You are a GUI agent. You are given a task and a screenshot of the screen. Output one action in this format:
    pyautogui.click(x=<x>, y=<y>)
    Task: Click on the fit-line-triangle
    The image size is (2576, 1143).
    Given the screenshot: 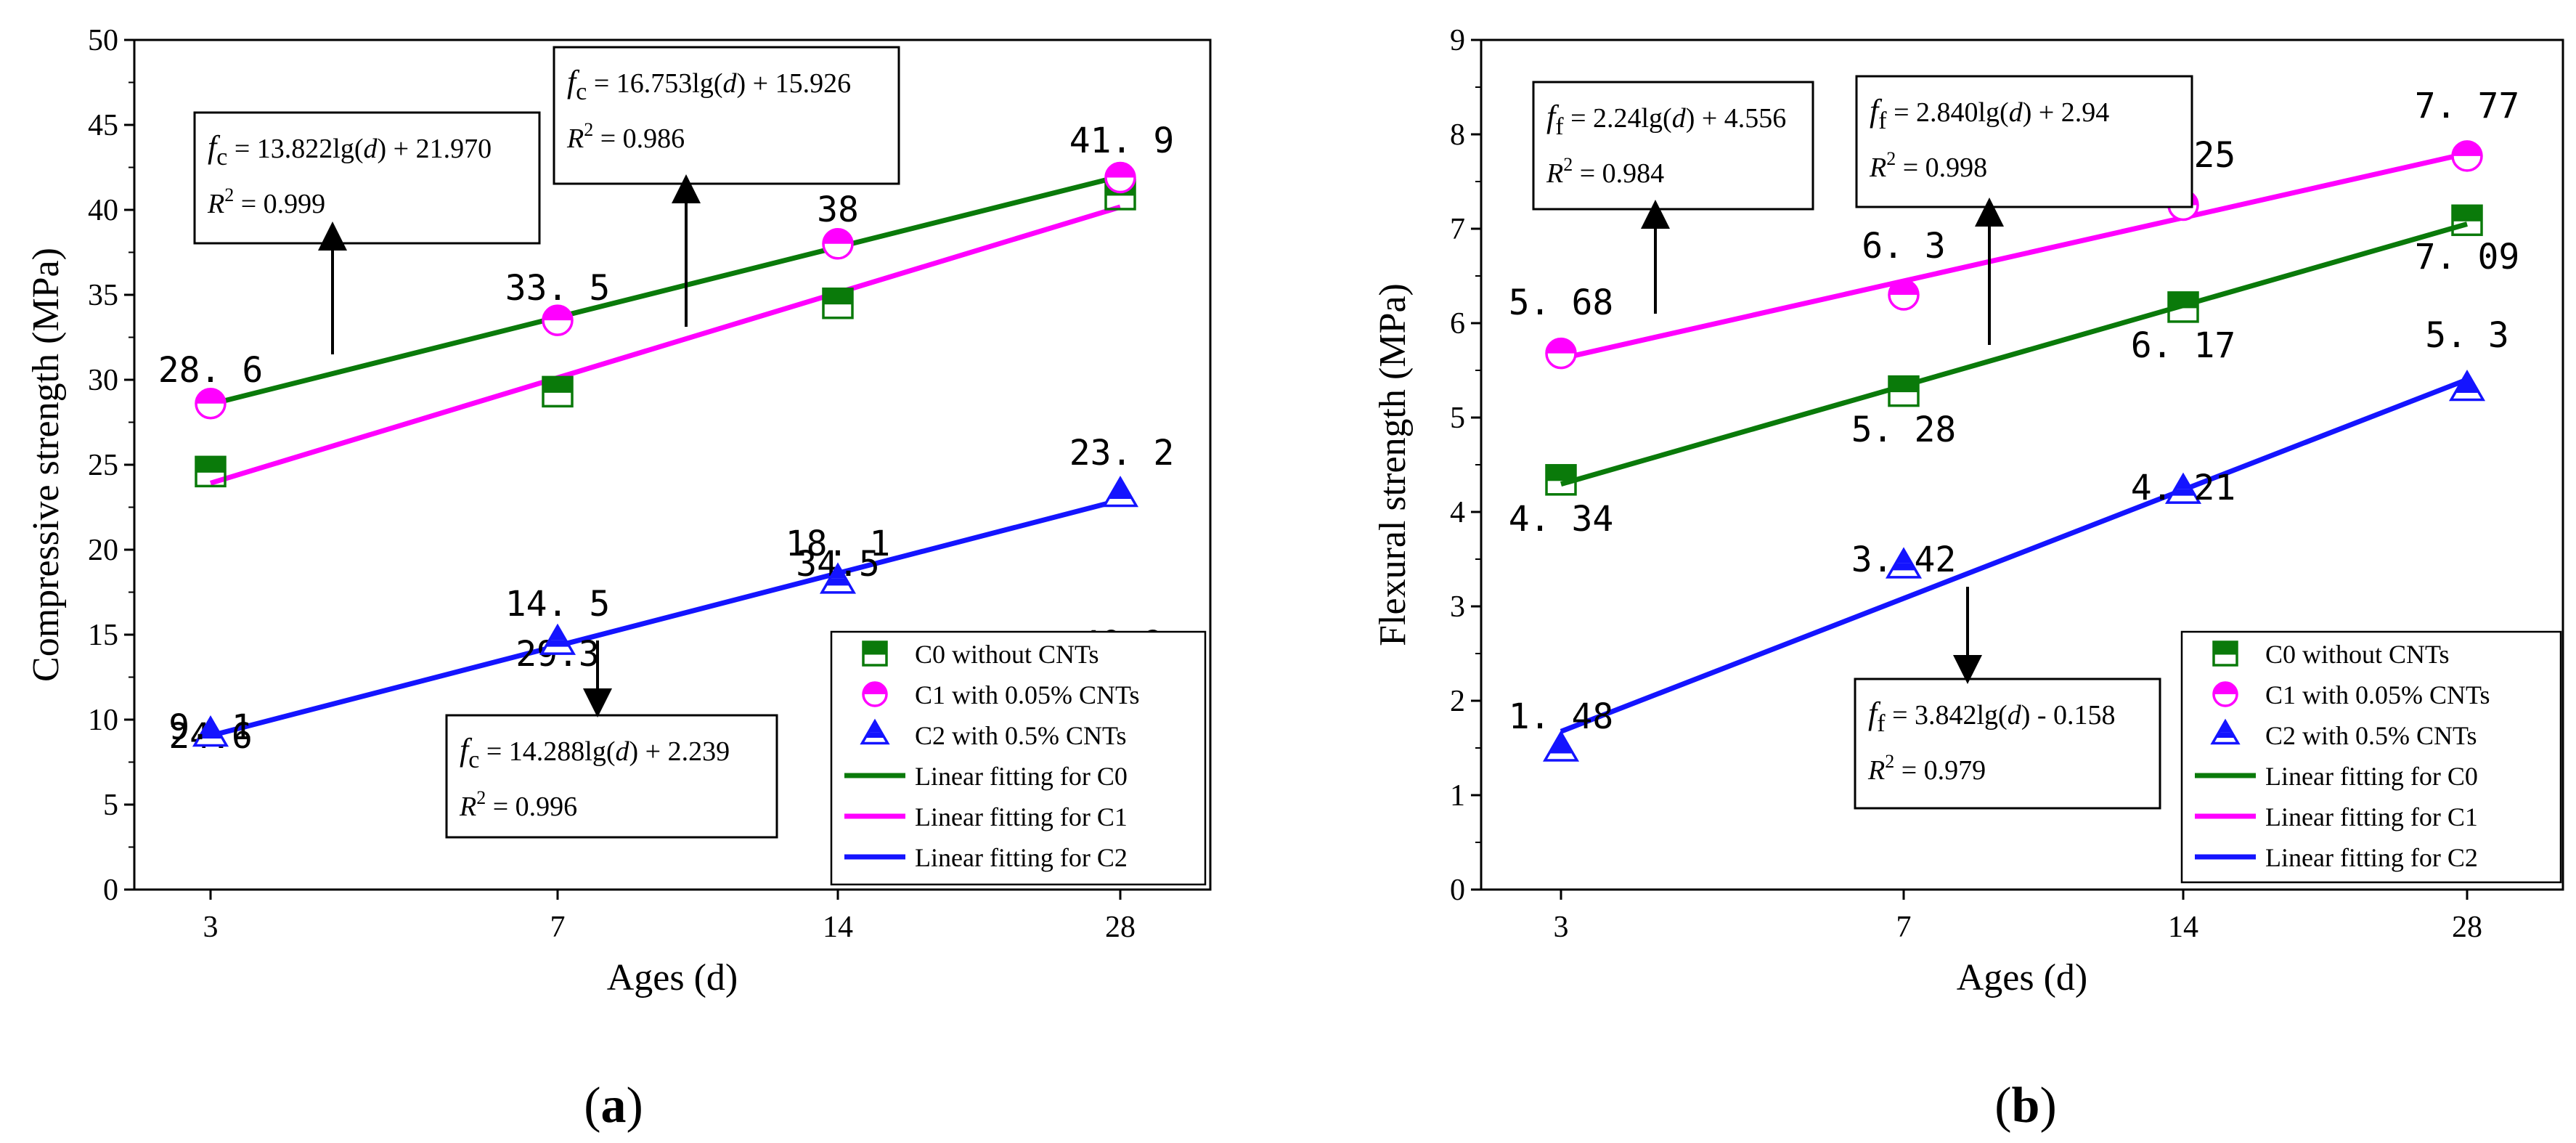 What is the action you would take?
    pyautogui.click(x=665, y=618)
    